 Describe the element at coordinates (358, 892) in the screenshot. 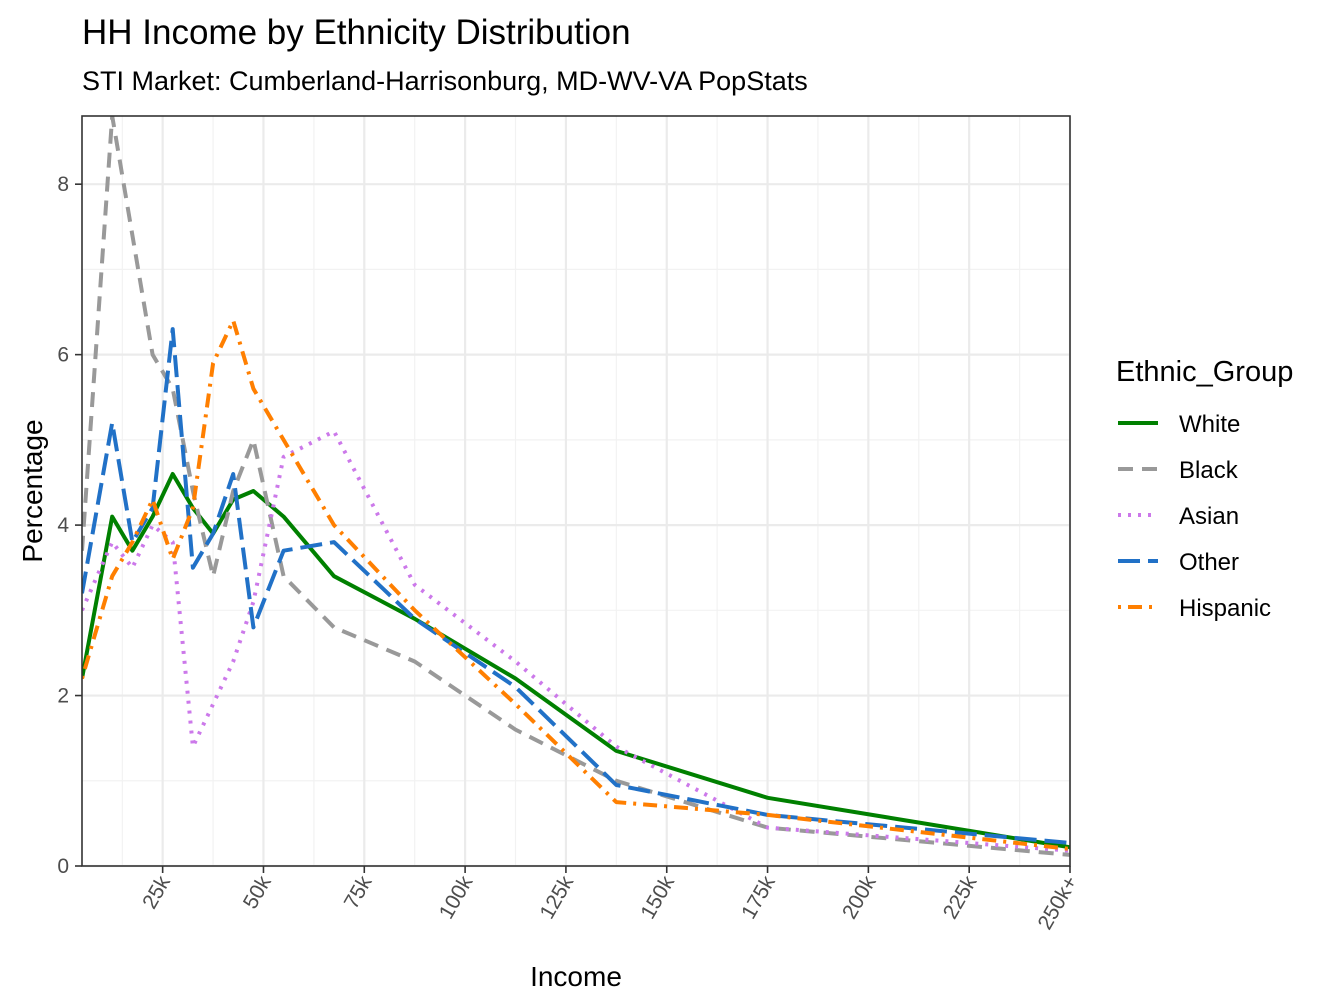

I see `x-tick-label: 75k` at that location.